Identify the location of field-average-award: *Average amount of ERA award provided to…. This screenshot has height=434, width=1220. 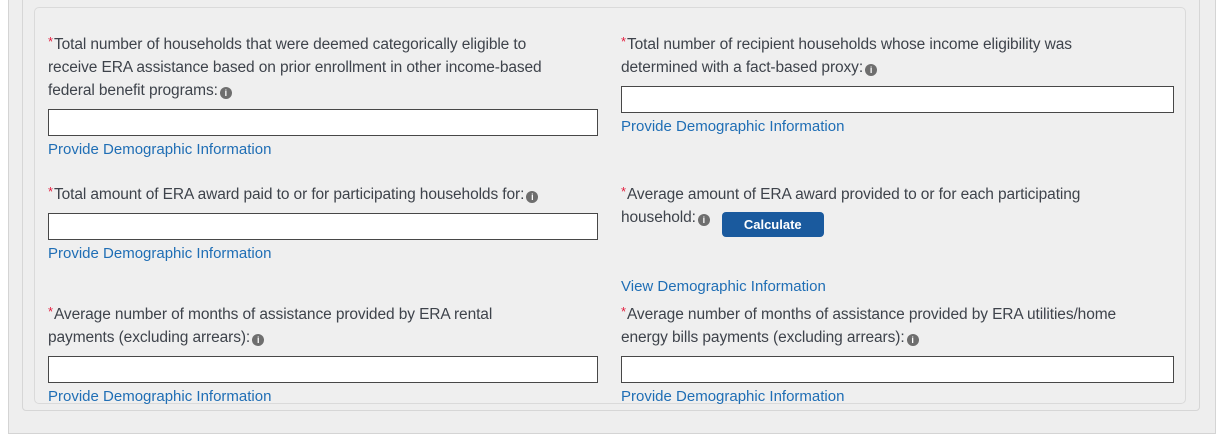
(897, 240).